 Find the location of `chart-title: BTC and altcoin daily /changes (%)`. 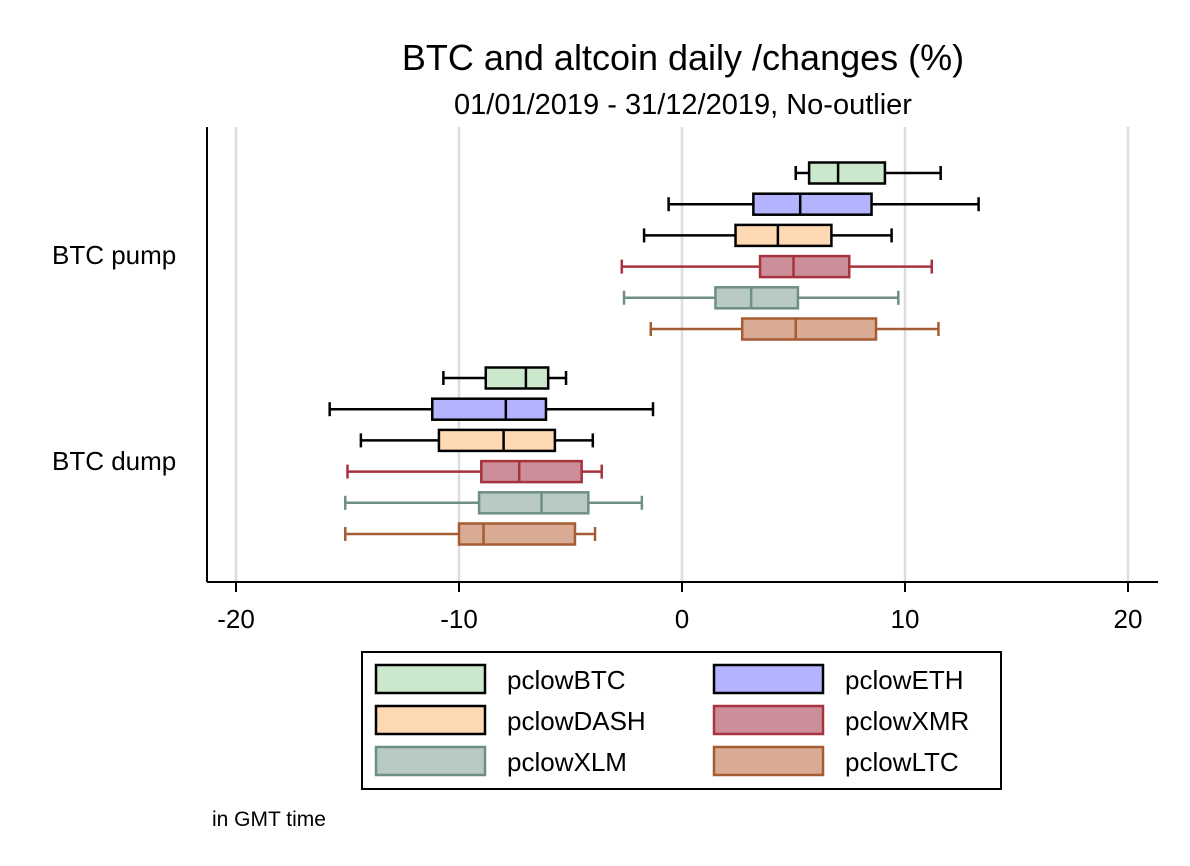

chart-title: BTC and altcoin daily /changes (%) is located at coordinates (683, 57).